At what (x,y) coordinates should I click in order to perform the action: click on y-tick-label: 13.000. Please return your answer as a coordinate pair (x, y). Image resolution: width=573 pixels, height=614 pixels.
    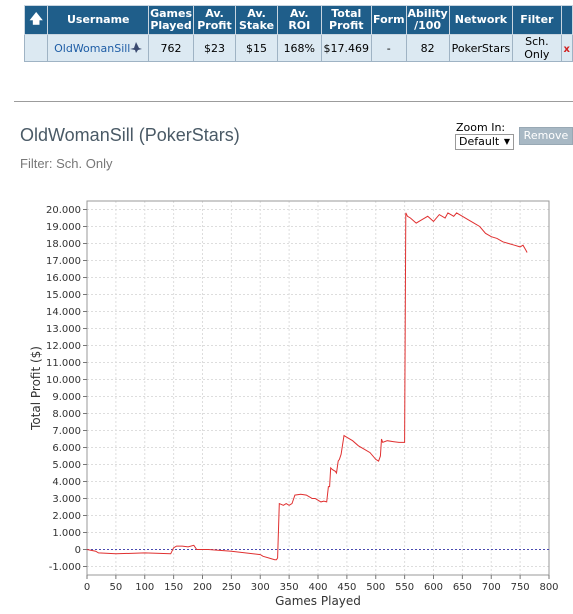
    Looking at the image, I should click on (63, 329).